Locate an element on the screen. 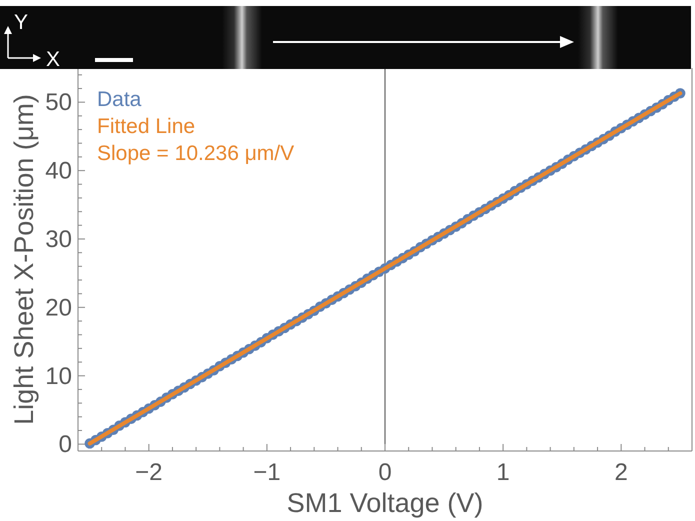 The width and height of the screenshot is (695, 521). x-tick-label: 0 is located at coordinates (385, 472).